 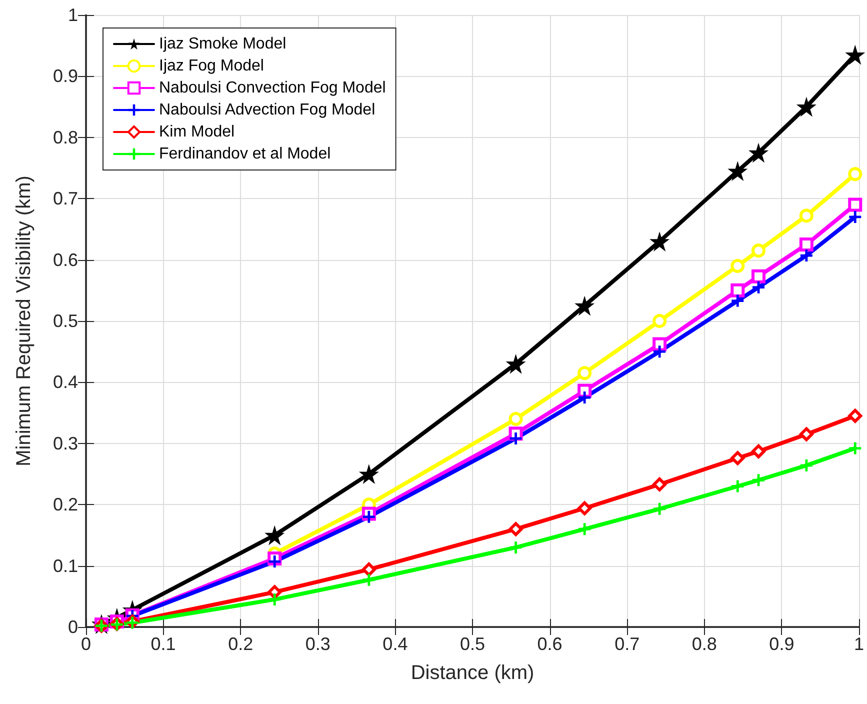 What do you see at coordinates (65, 443) in the screenshot?
I see `y-tick-label: 0.3` at bounding box center [65, 443].